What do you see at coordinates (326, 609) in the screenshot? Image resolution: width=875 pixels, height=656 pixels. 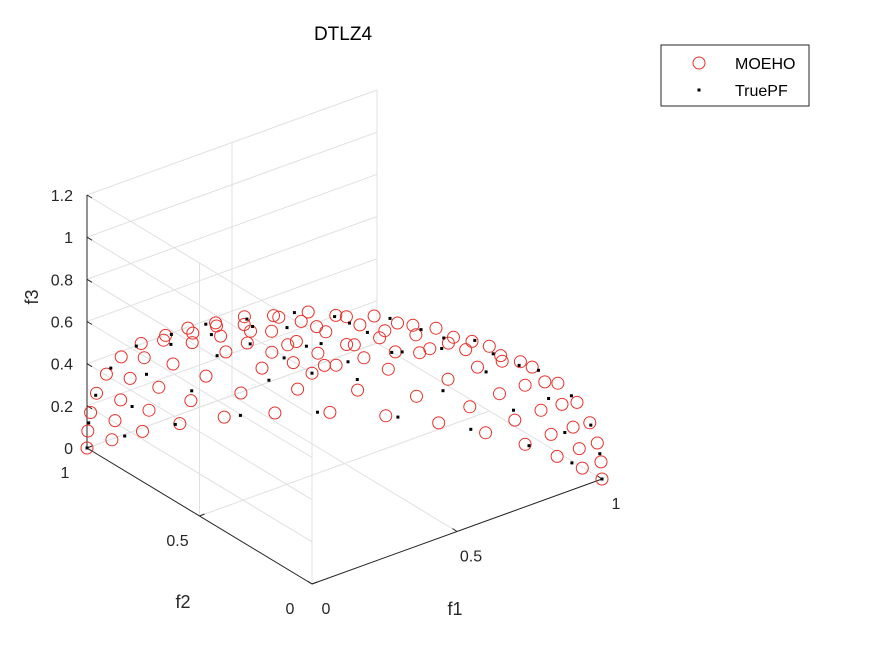 I see `x-tick-label: 0` at bounding box center [326, 609].